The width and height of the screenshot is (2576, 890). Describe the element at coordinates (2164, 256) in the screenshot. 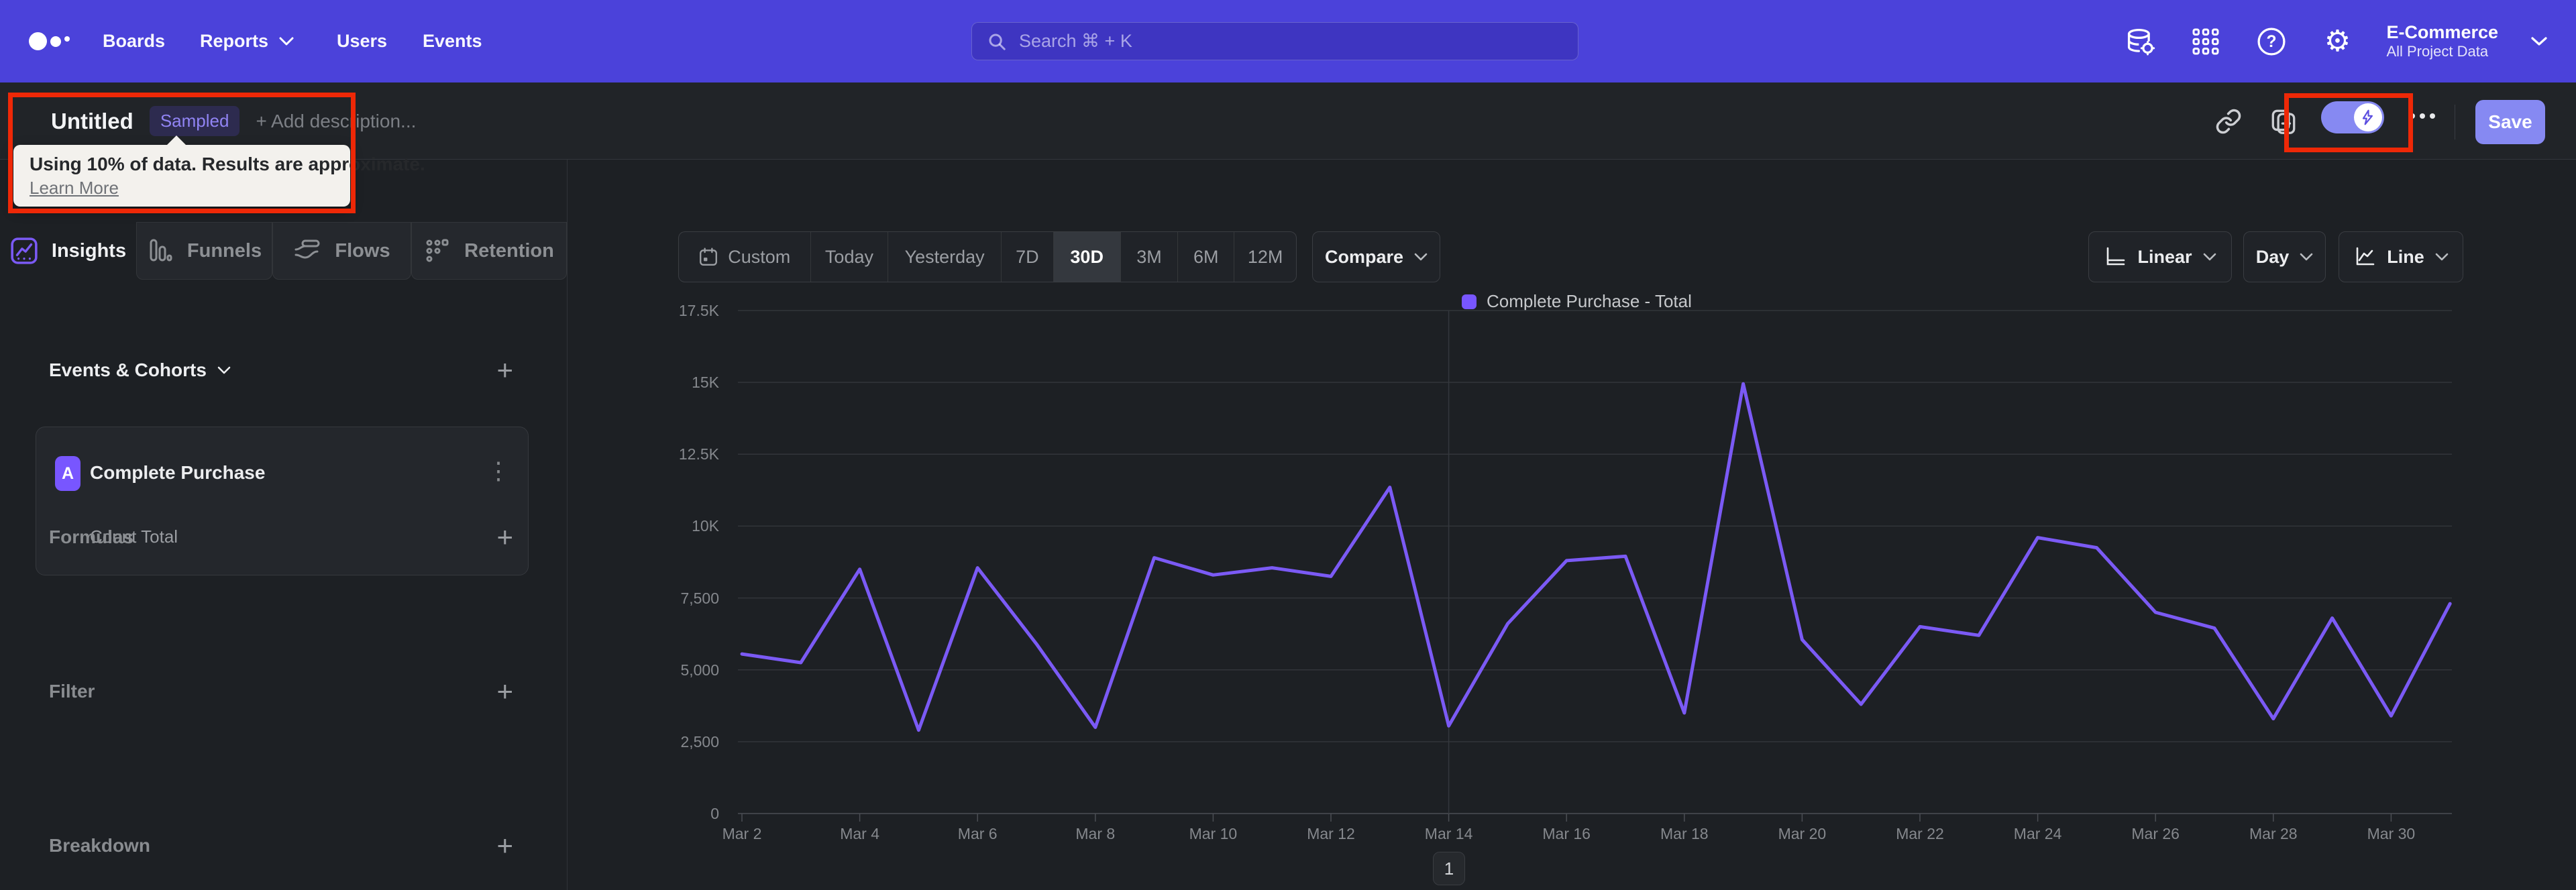

I see `scale-label: Linear` at that location.